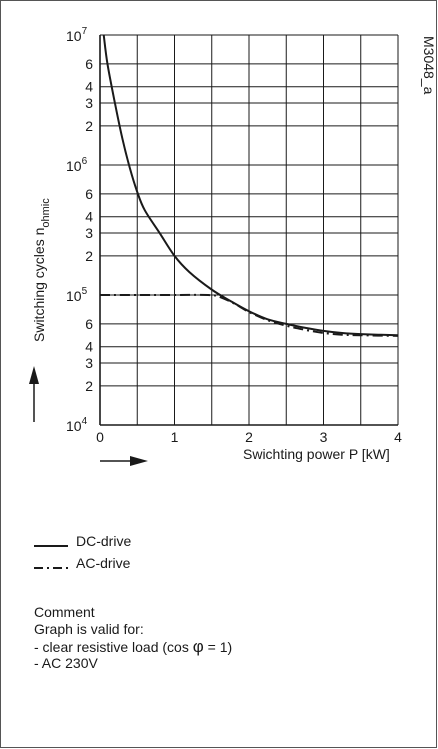 The image size is (438, 749). I want to click on y-decade-label: 107, so click(77, 35).